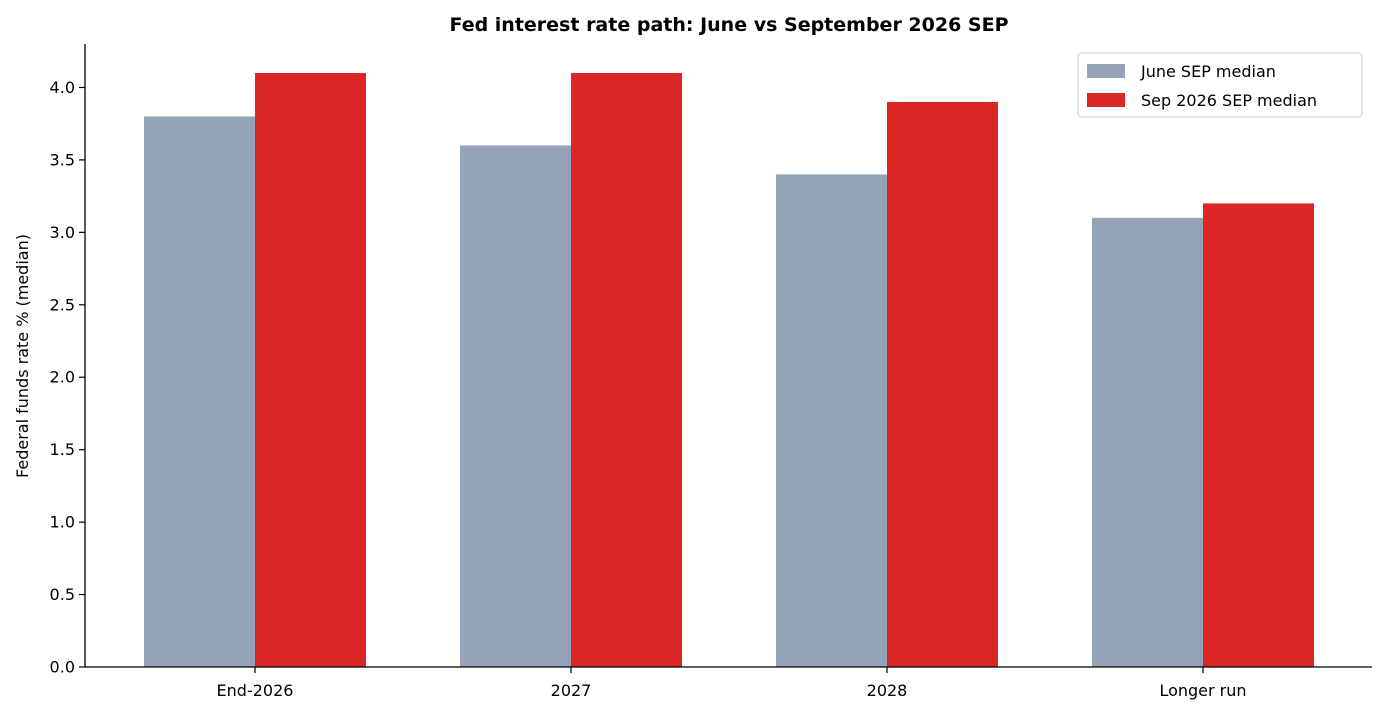  Describe the element at coordinates (62, 377) in the screenshot. I see `y-tick-label: 2.0` at that location.